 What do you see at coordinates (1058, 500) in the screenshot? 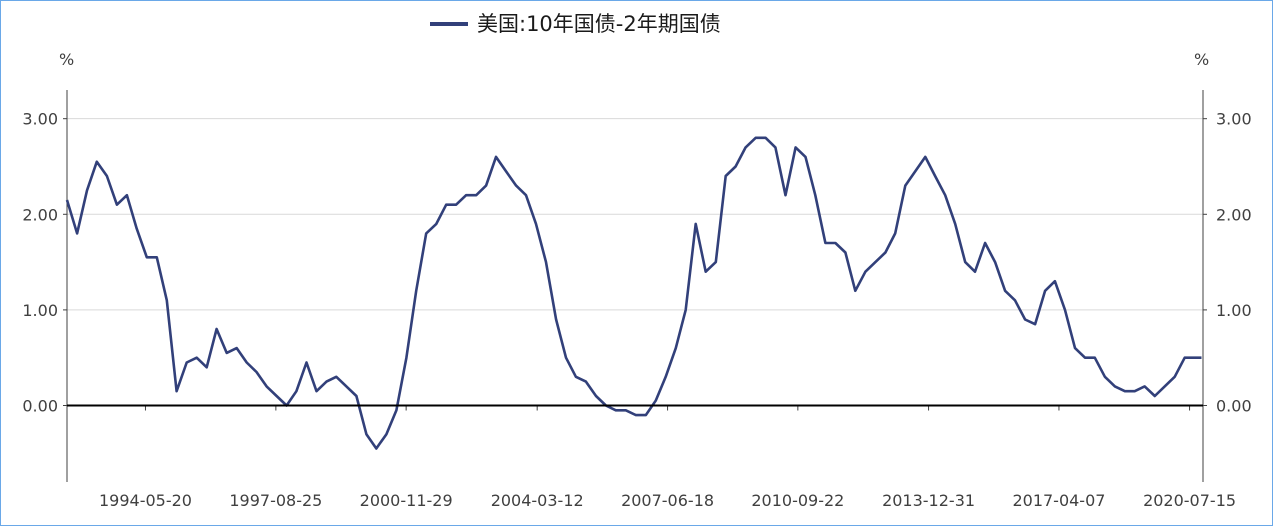
I see `x-tick-label: 2017-04-07` at bounding box center [1058, 500].